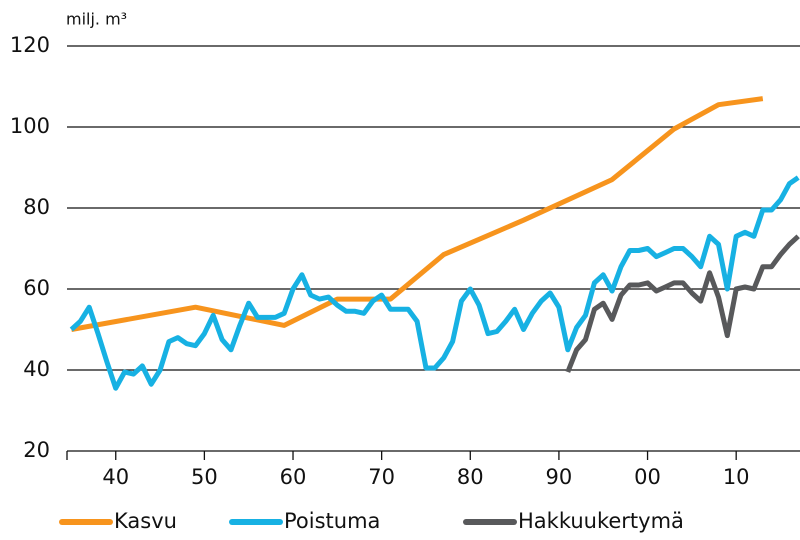 The width and height of the screenshot is (800, 540). Describe the element at coordinates (36, 207) in the screenshot. I see `y-tick-label: 80` at that location.